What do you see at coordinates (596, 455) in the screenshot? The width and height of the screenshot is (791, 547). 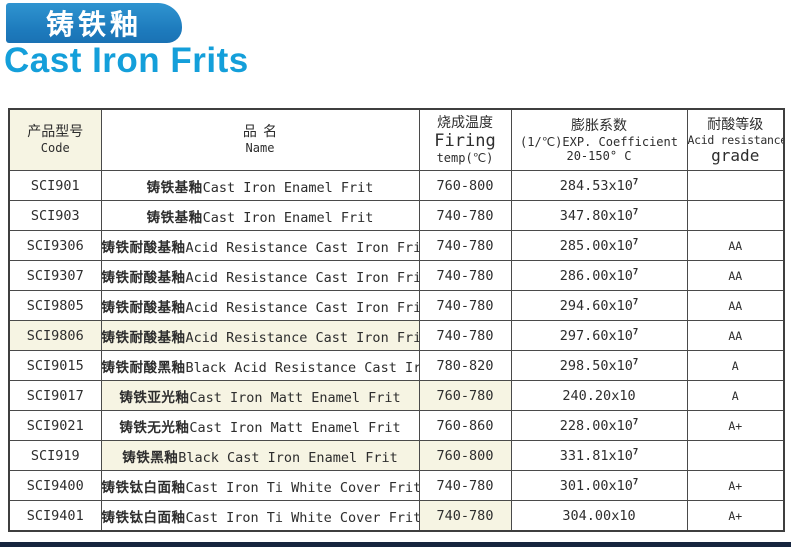 I see `exp-value: 331.81x10` at bounding box center [596, 455].